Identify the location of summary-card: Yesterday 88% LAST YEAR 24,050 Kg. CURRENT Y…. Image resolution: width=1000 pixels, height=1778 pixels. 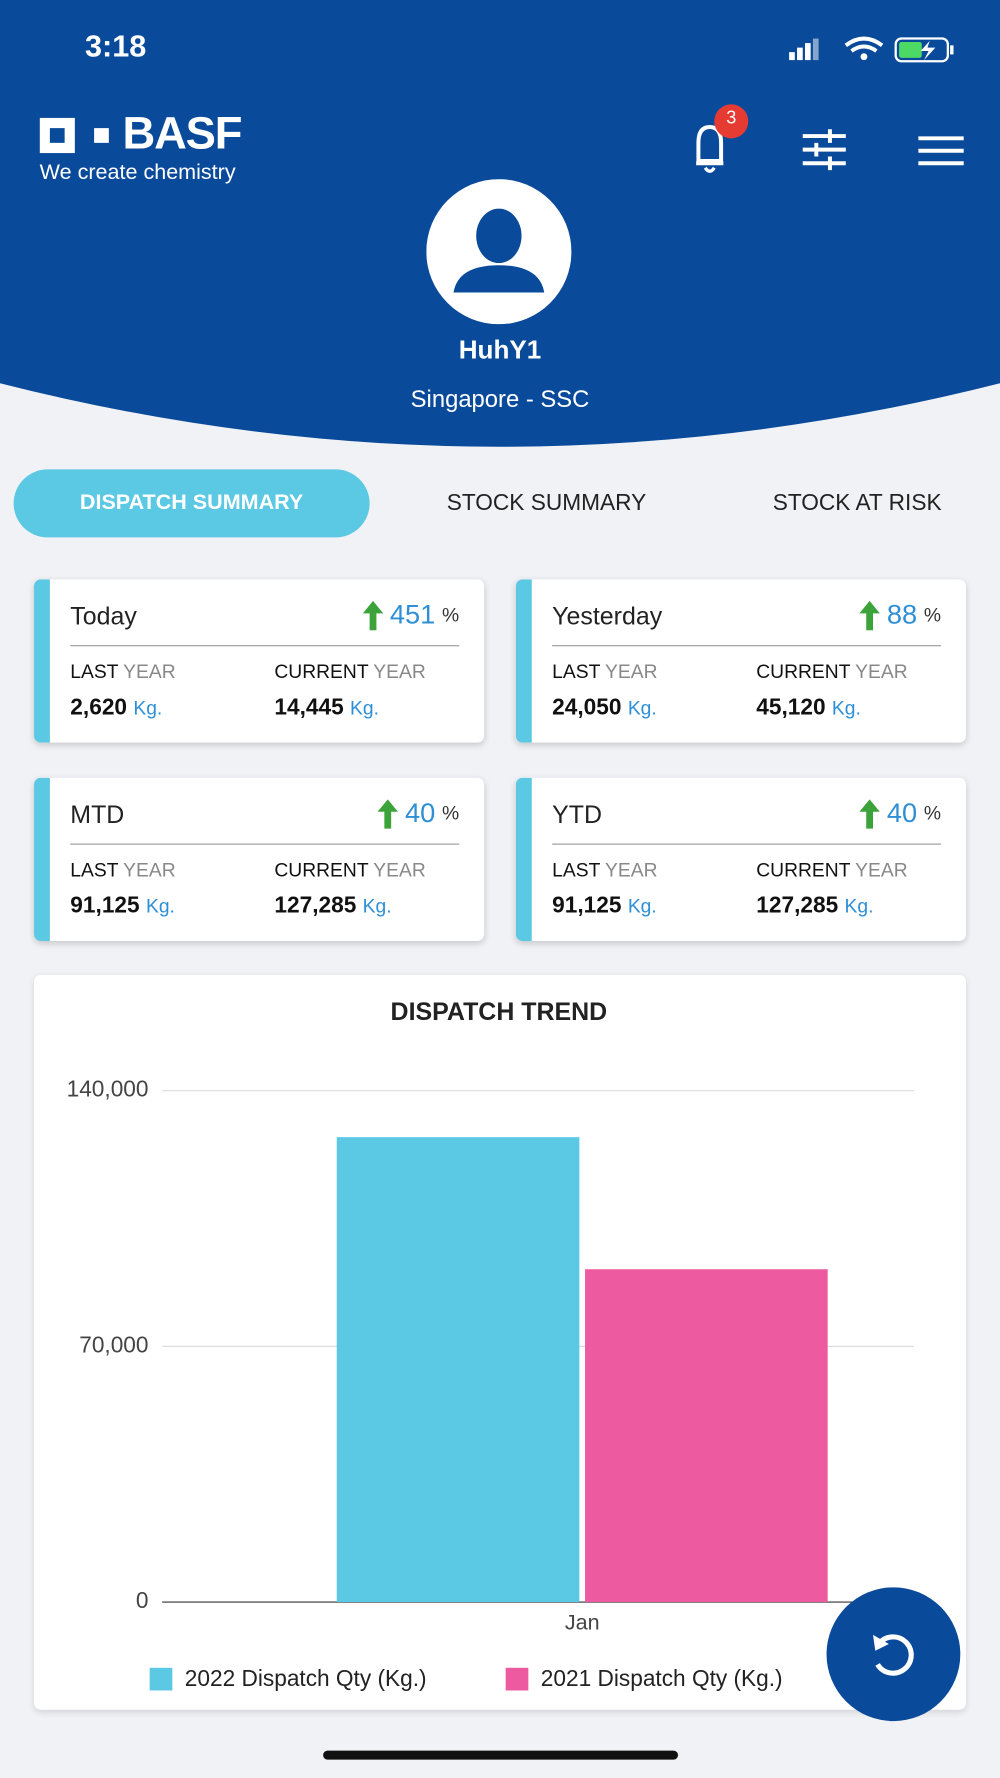
(740, 661).